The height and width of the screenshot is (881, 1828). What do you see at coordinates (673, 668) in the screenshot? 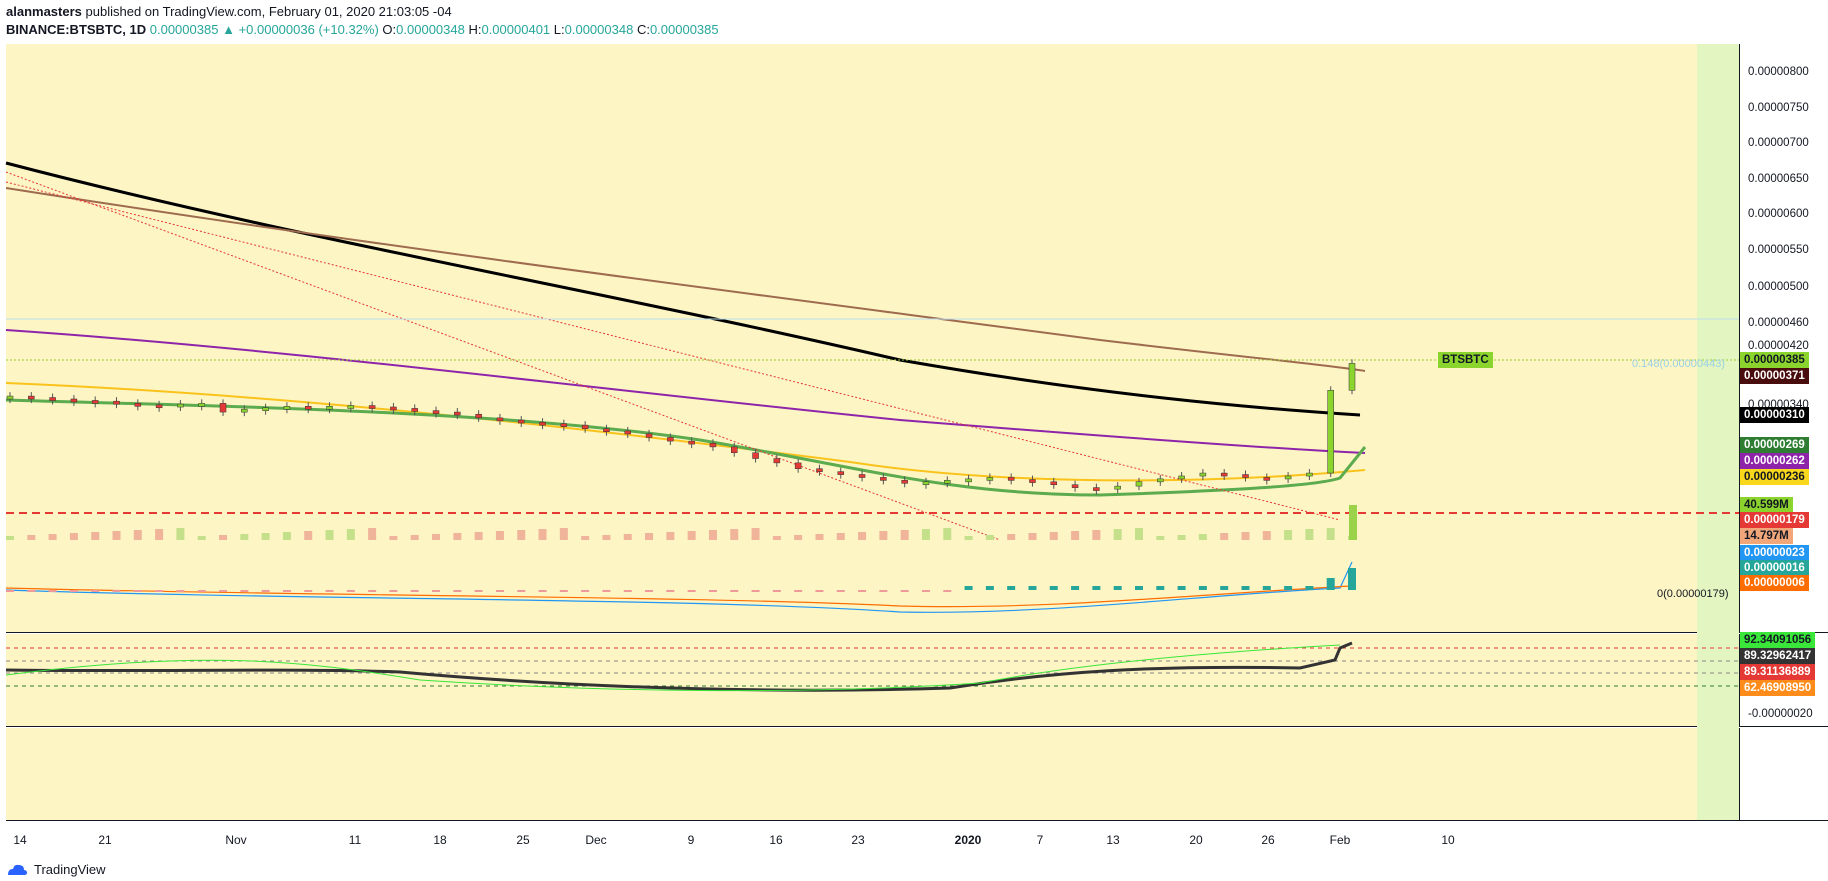
I see `stoch-d-line` at bounding box center [673, 668].